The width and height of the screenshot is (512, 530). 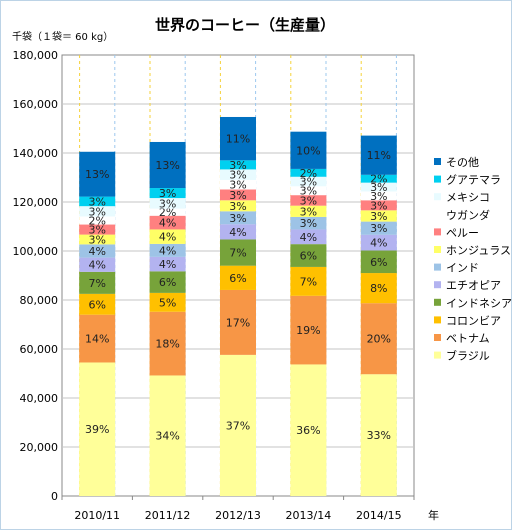 What do you see at coordinates (36, 251) in the screenshot?
I see `y-tick-label: 100,000` at bounding box center [36, 251].